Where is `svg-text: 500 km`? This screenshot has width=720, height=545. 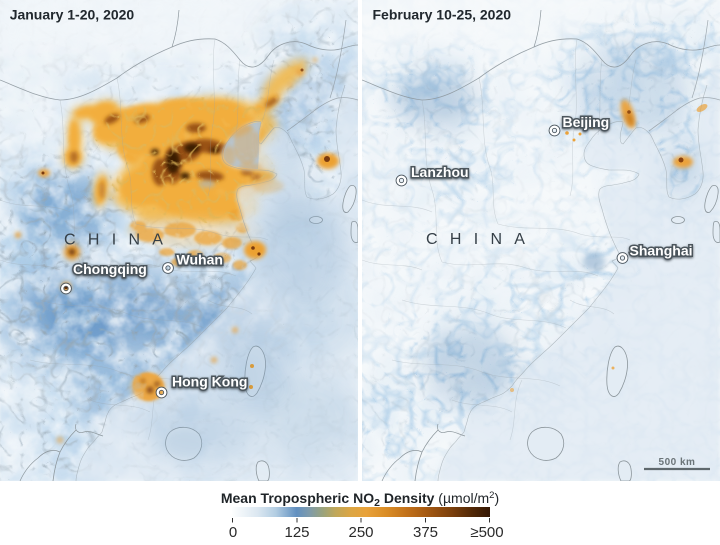 svg-text: 500 km is located at coordinates (677, 462).